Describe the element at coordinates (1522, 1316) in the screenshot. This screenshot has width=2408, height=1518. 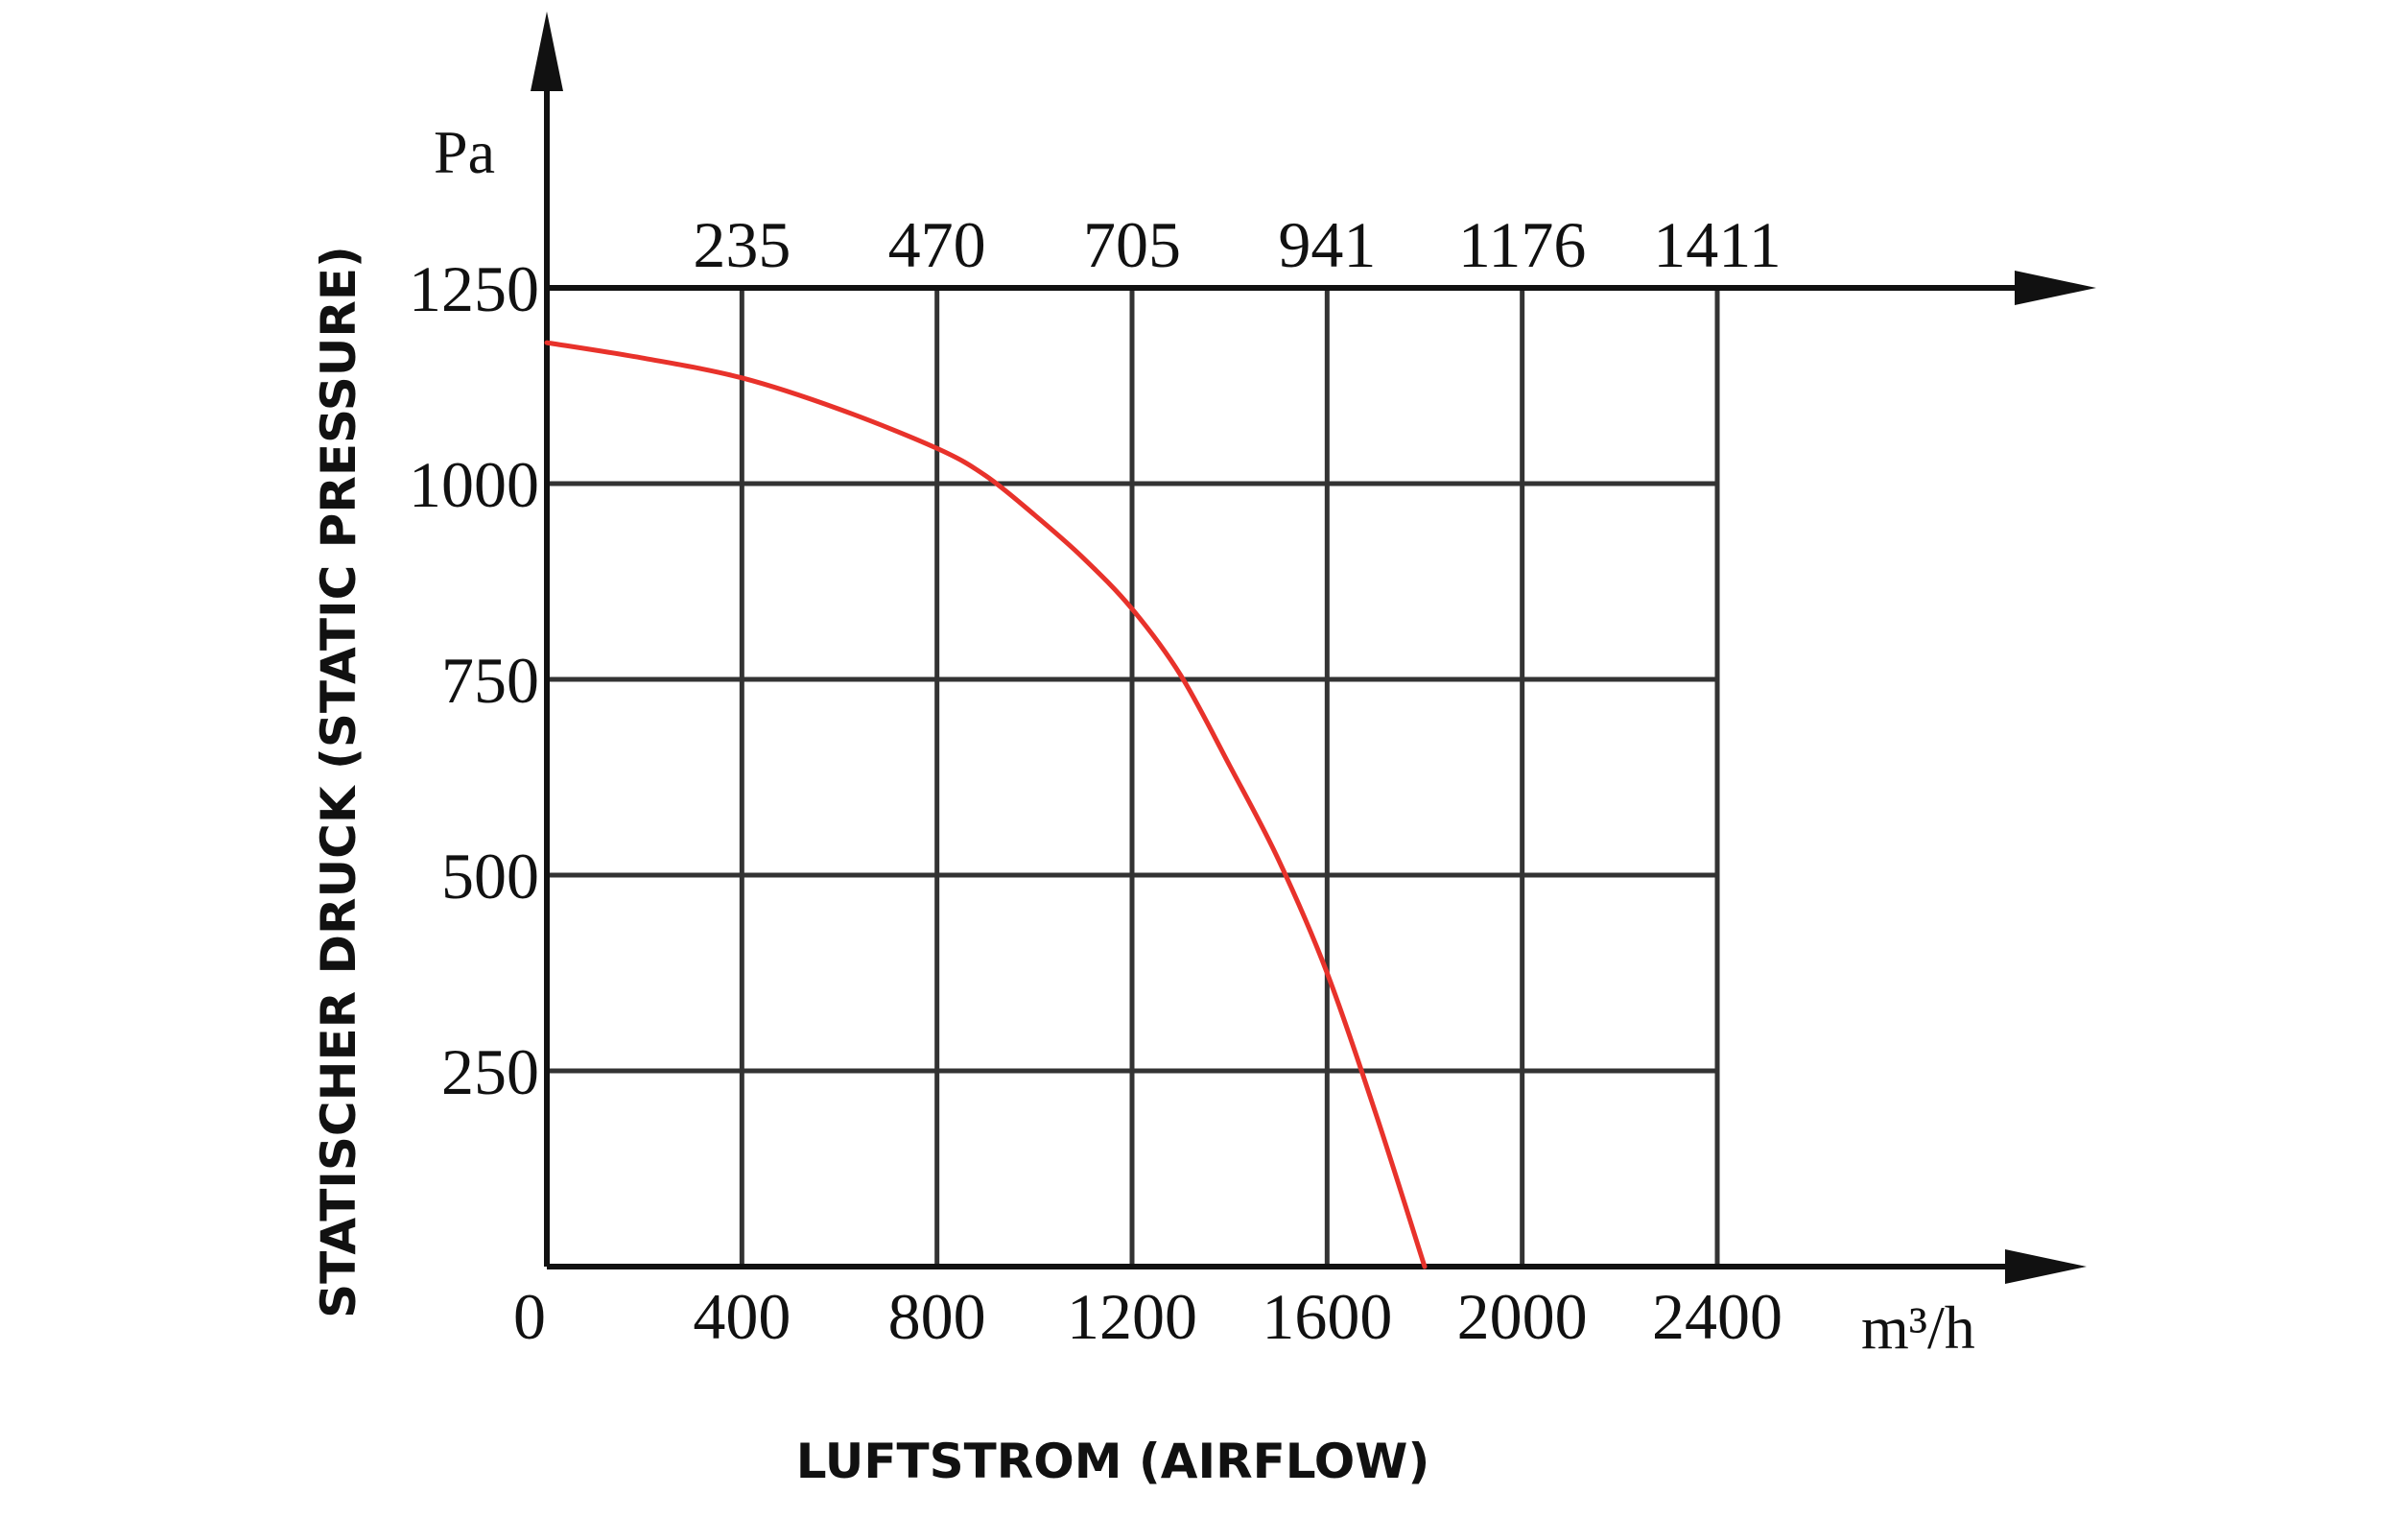
I see `x-tick-label: 2000` at that location.